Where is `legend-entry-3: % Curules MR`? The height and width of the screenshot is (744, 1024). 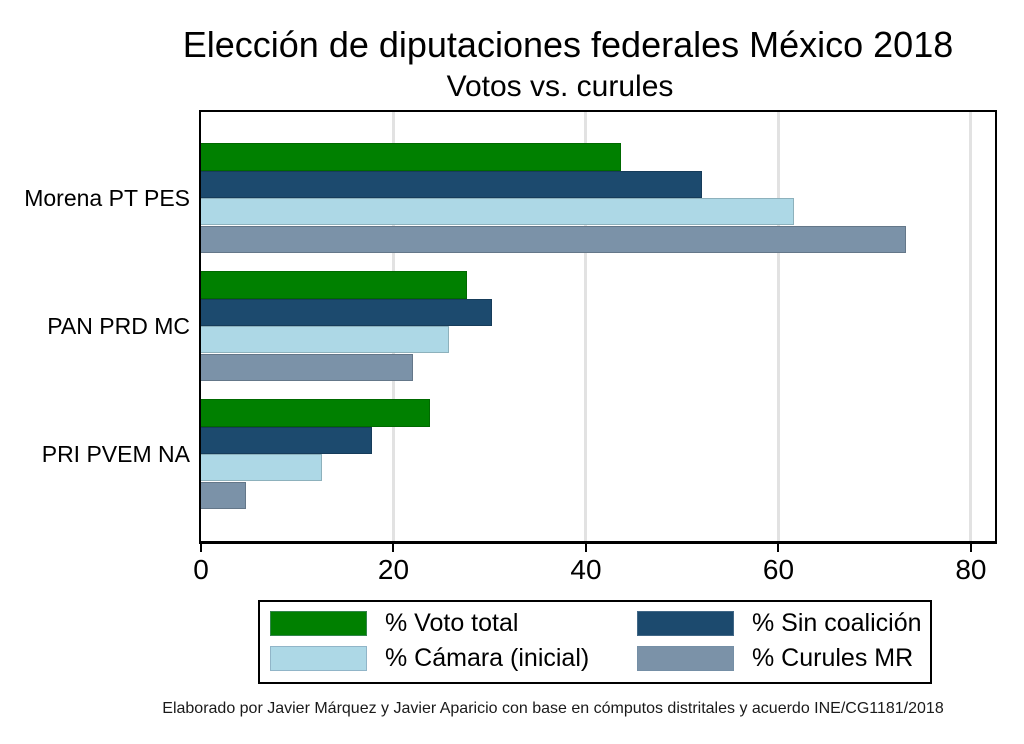
legend-entry-3: % Curules MR is located at coordinates (775, 658).